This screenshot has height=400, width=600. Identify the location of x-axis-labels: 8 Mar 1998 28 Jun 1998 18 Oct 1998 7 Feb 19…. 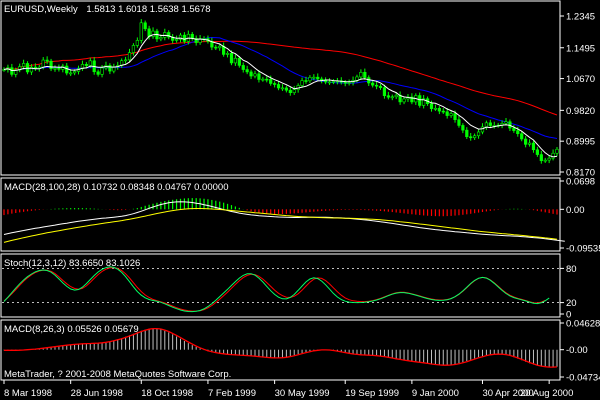
(288, 389).